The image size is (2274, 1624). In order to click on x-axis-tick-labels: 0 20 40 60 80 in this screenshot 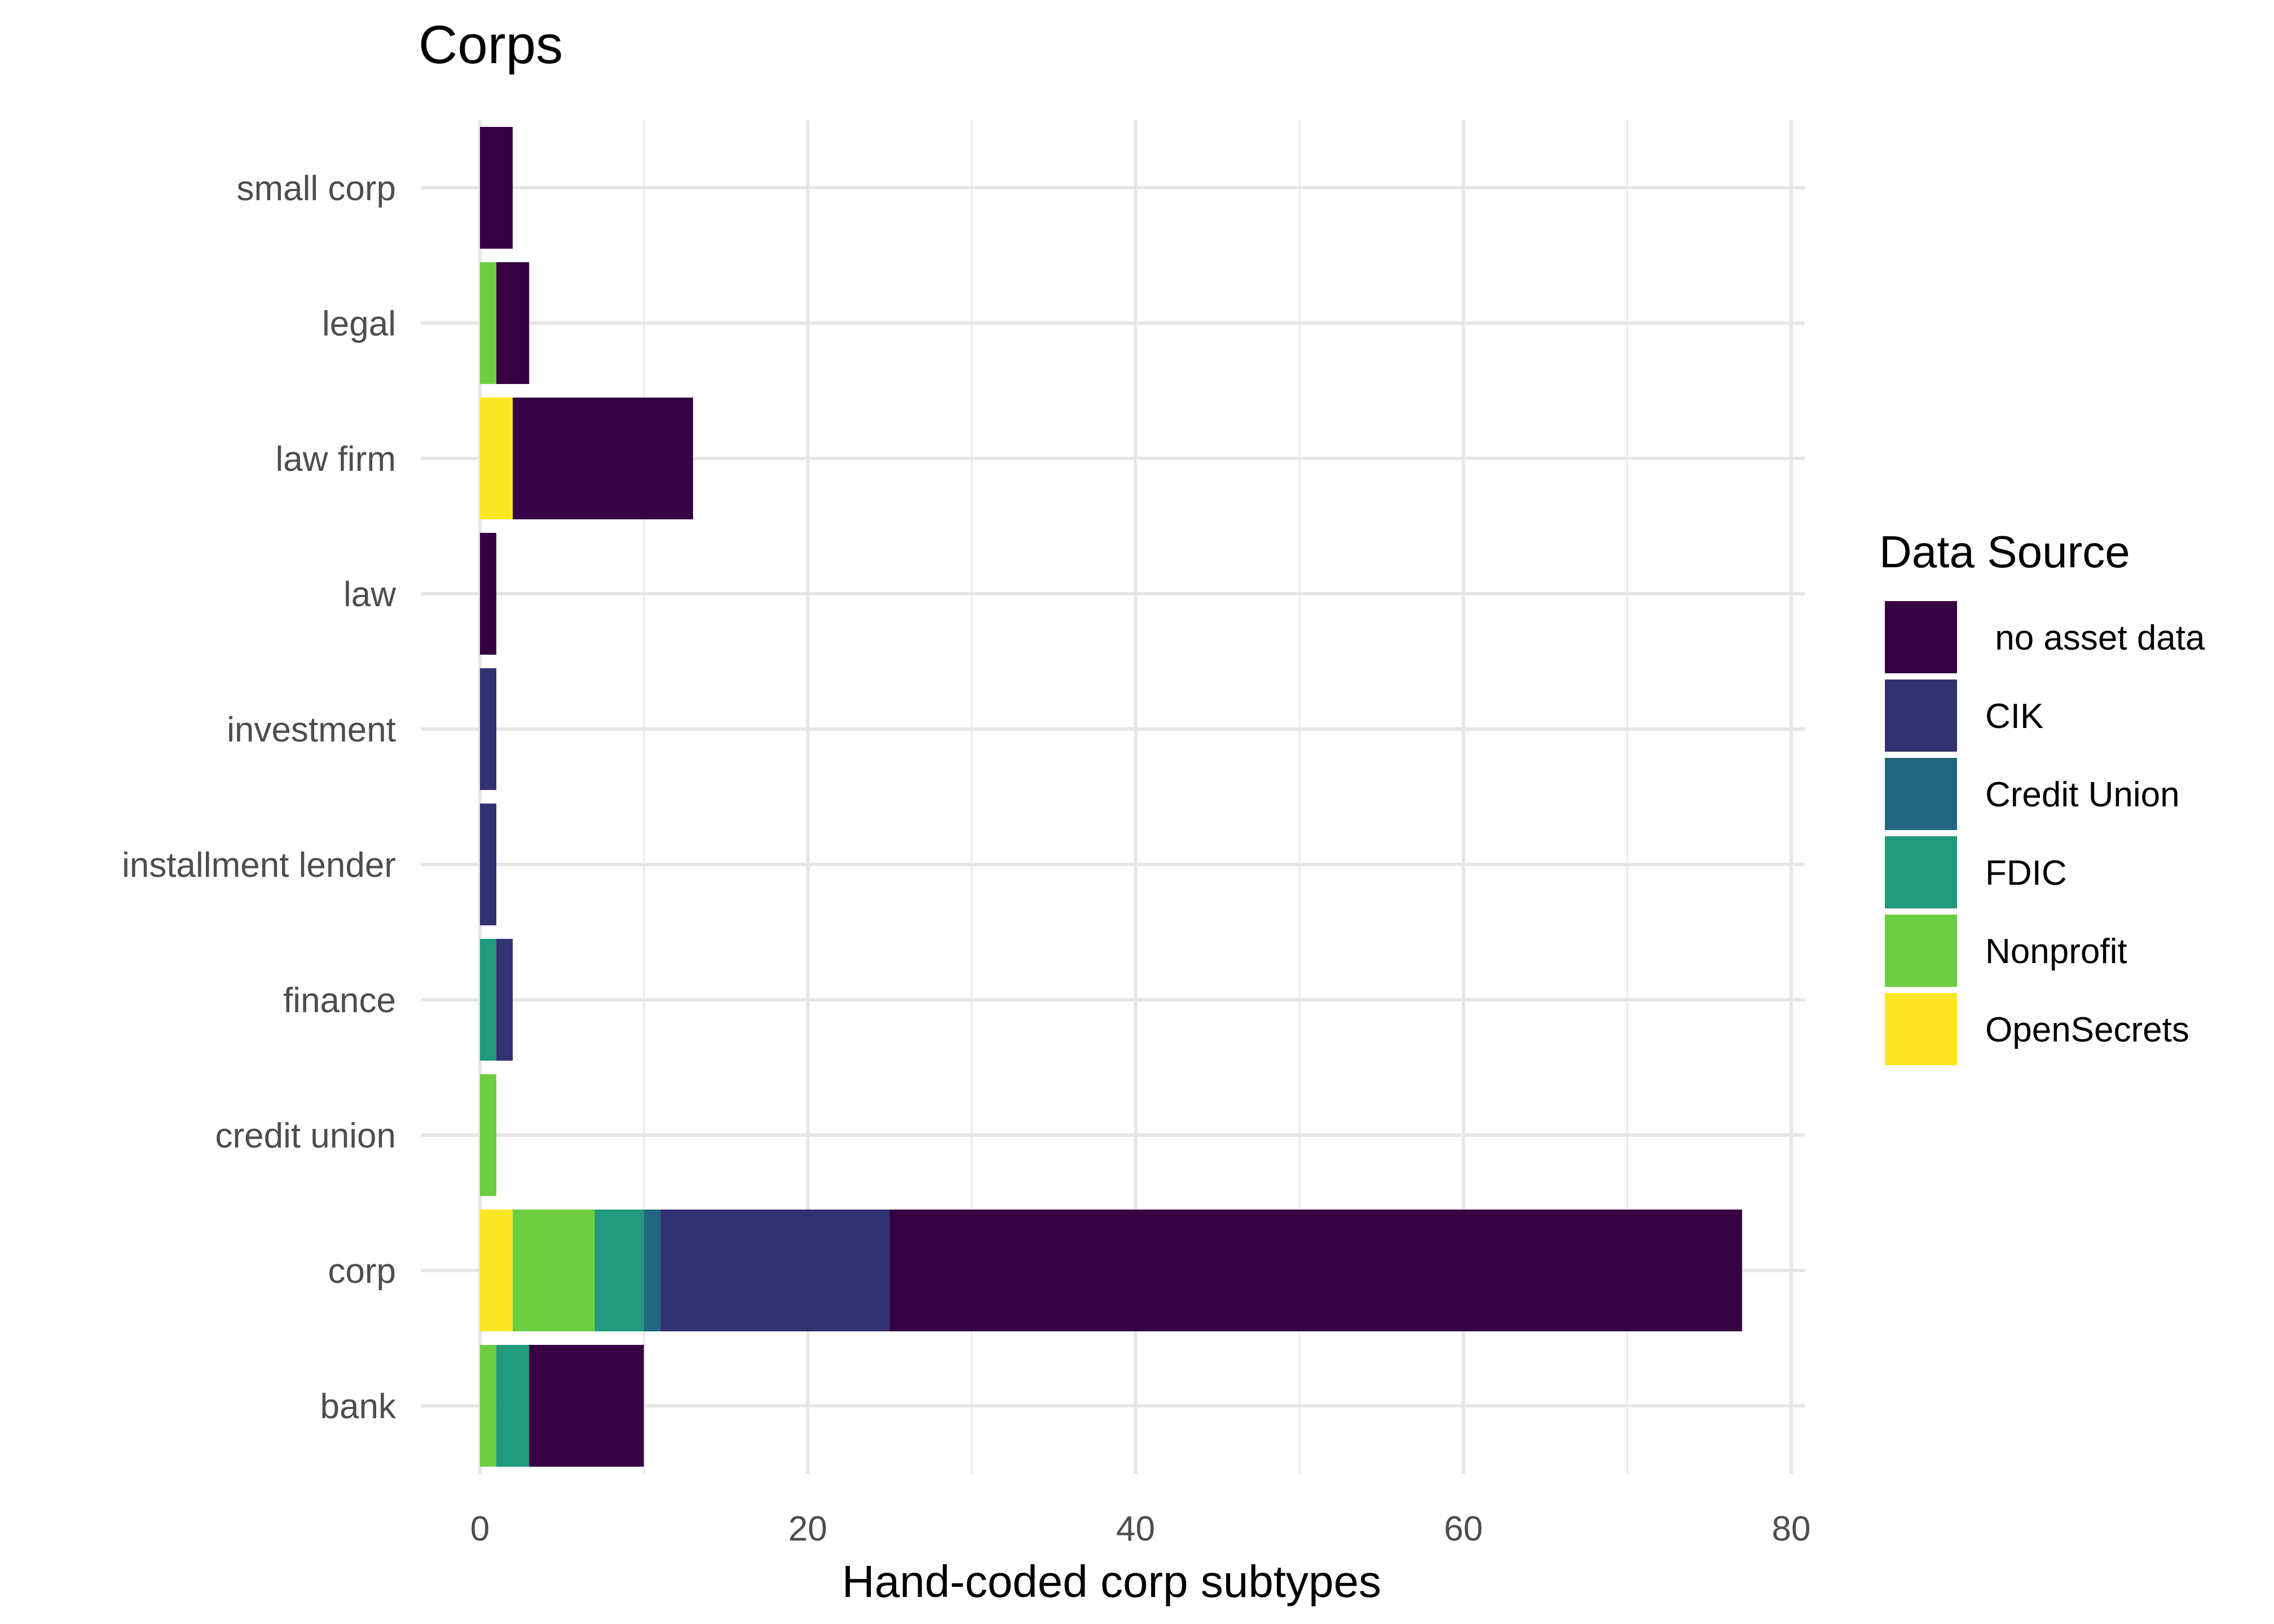, I will do `click(1140, 1529)`.